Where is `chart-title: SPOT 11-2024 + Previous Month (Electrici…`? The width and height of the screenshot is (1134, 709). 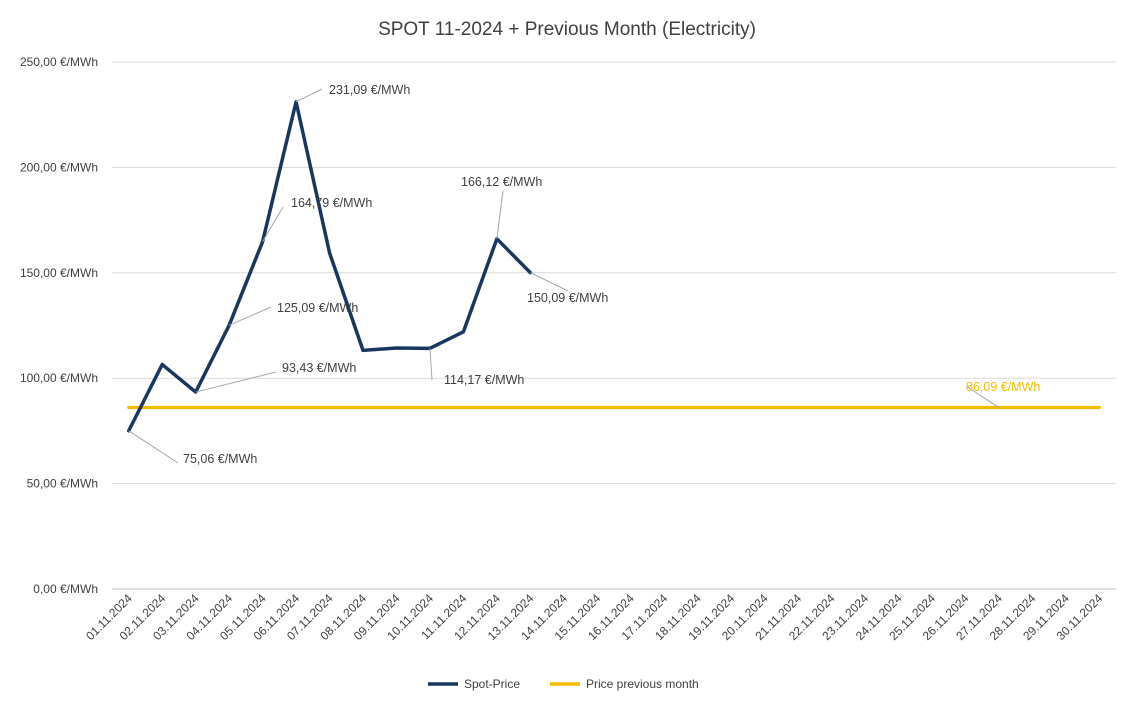 chart-title: SPOT 11-2024 + Previous Month (Electrici… is located at coordinates (567, 29).